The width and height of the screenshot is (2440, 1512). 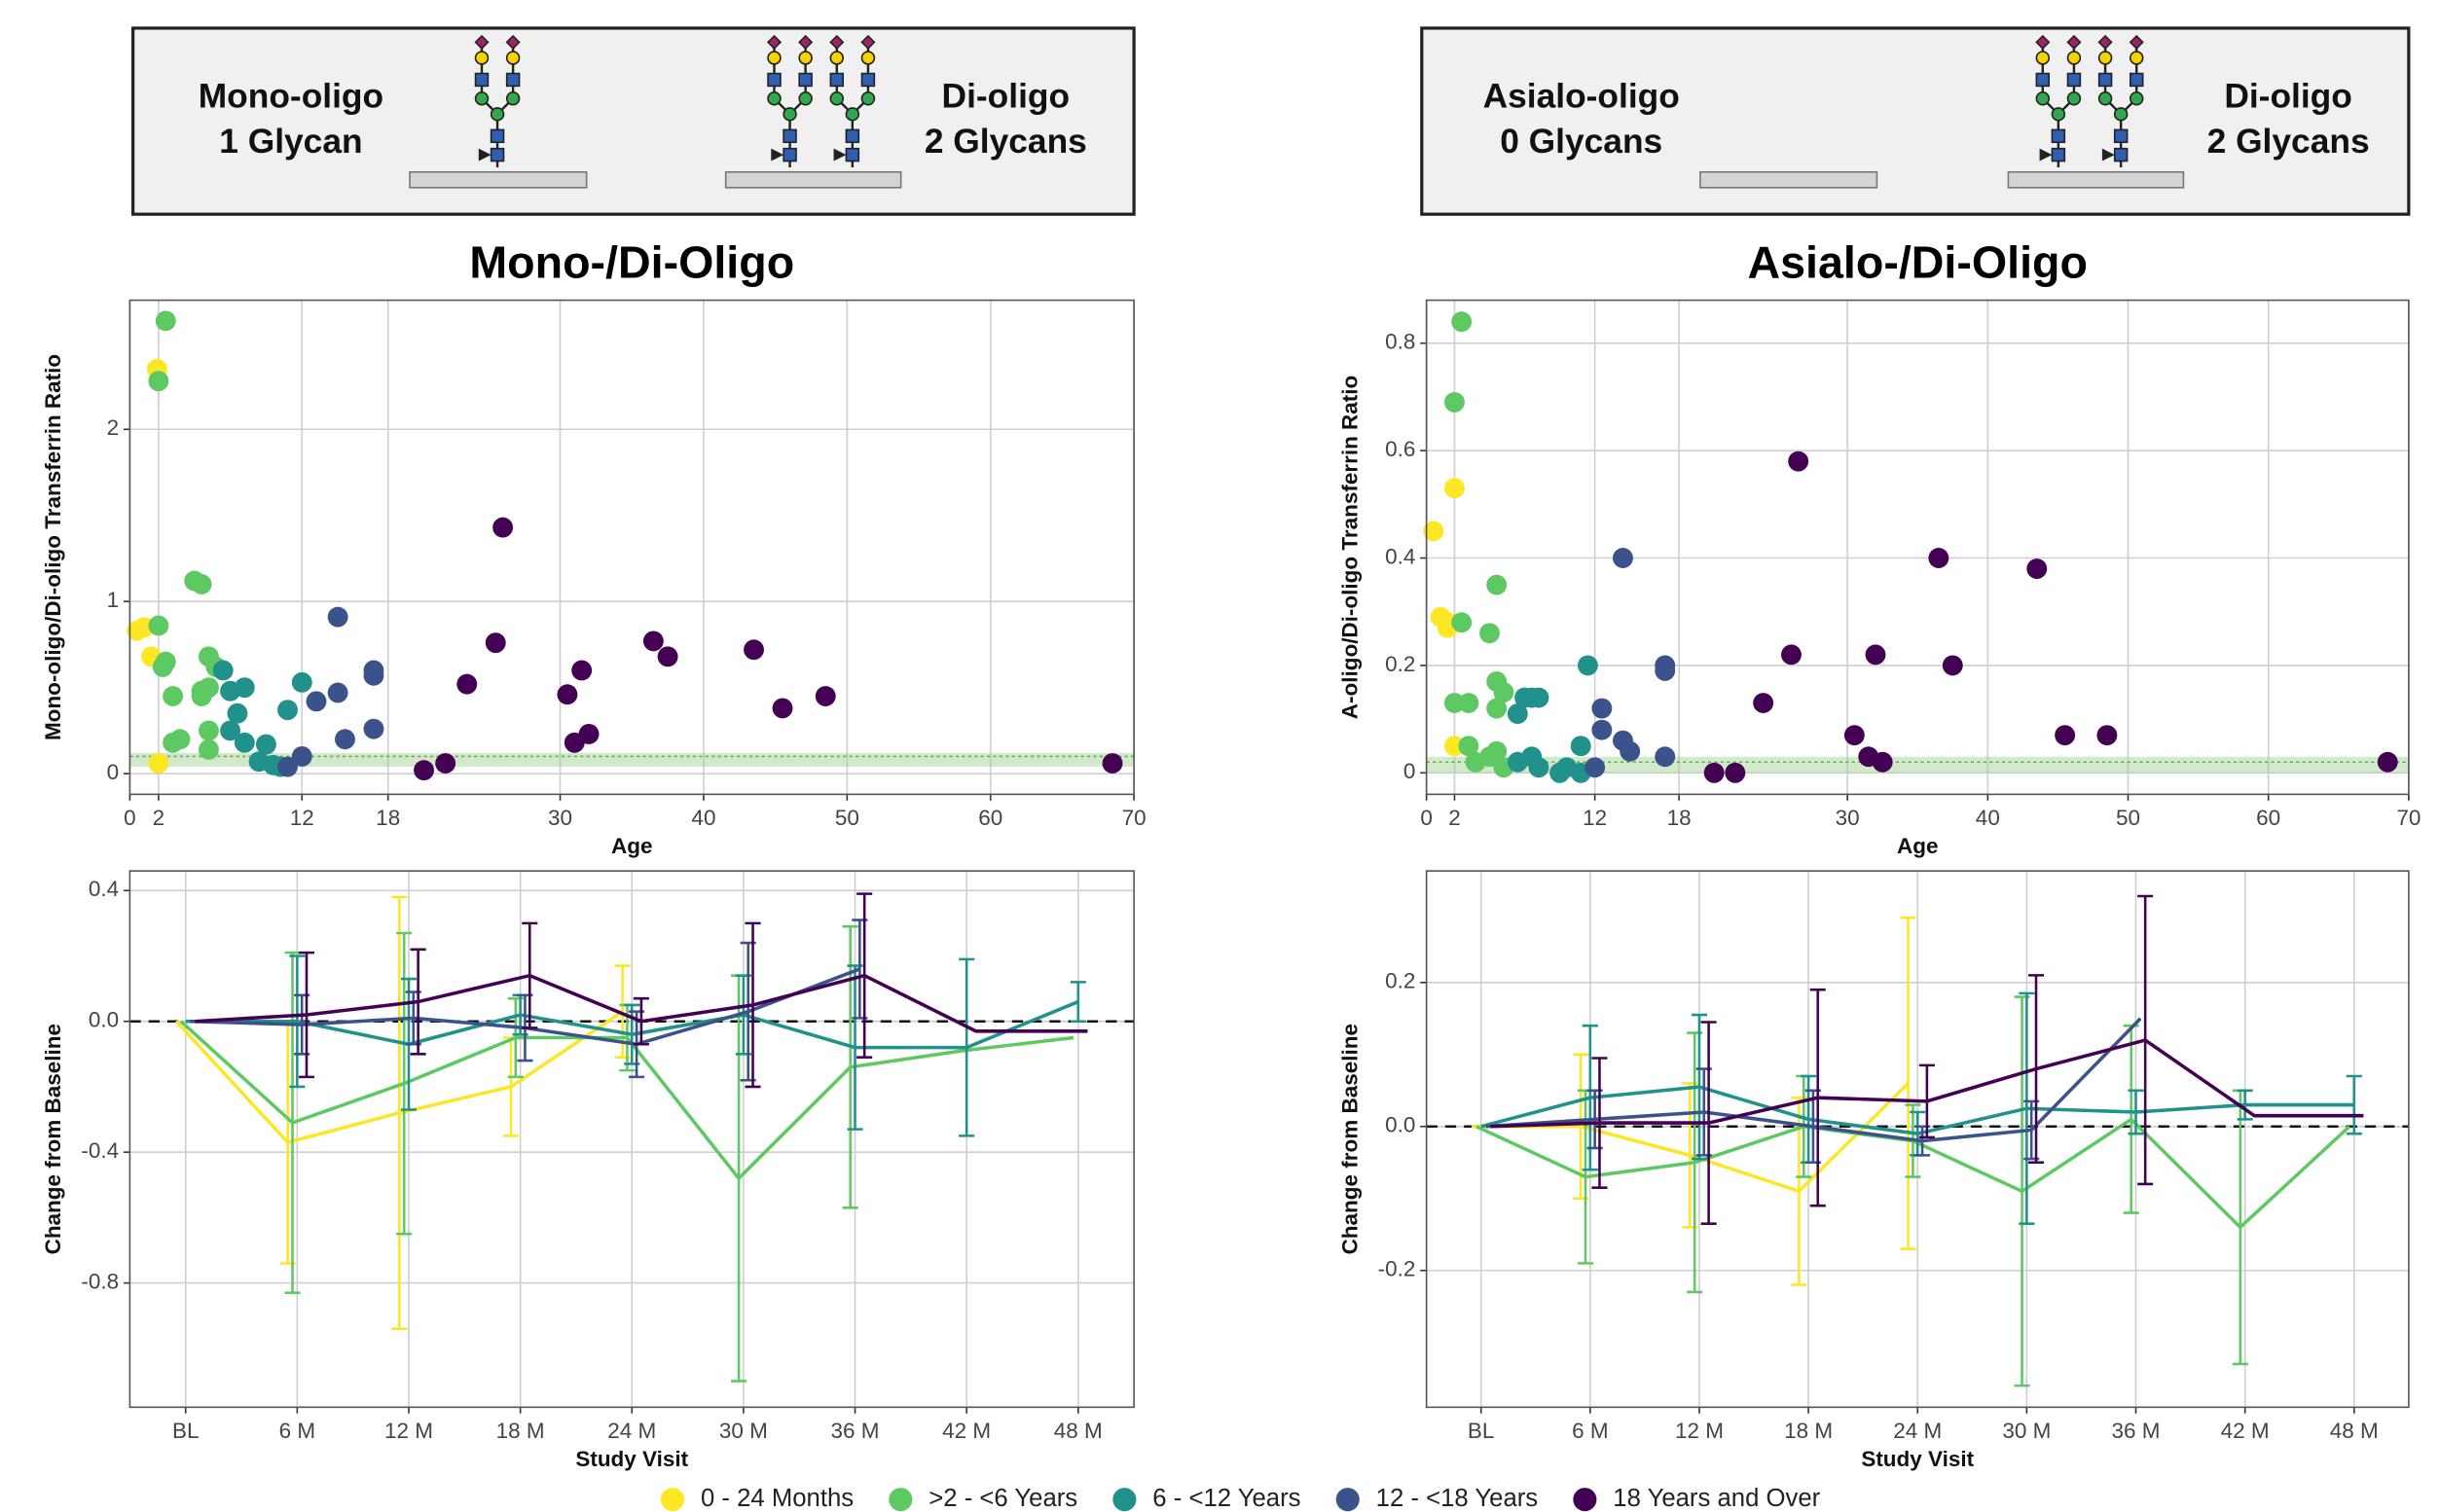 What do you see at coordinates (113, 600) in the screenshot?
I see `y-tick-label: 1` at bounding box center [113, 600].